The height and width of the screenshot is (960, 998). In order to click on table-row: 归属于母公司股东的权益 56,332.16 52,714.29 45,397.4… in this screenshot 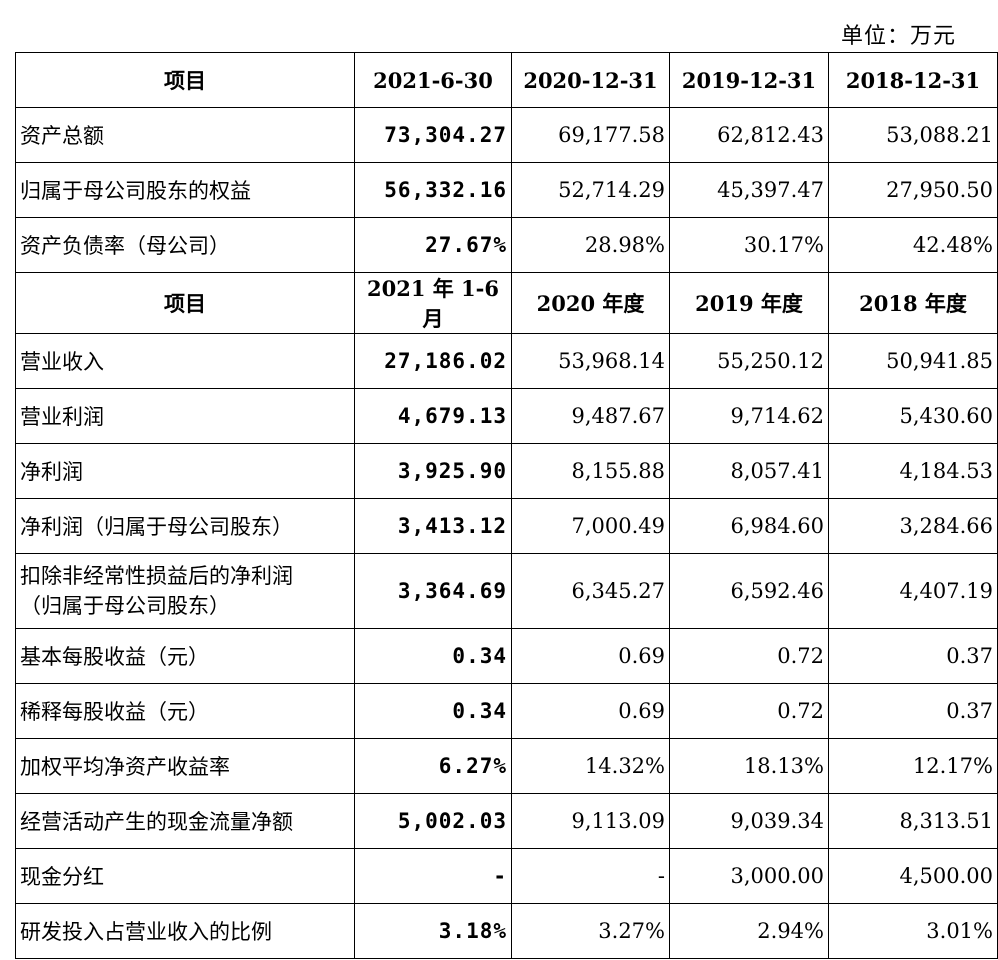, I will do `click(506, 190)`.